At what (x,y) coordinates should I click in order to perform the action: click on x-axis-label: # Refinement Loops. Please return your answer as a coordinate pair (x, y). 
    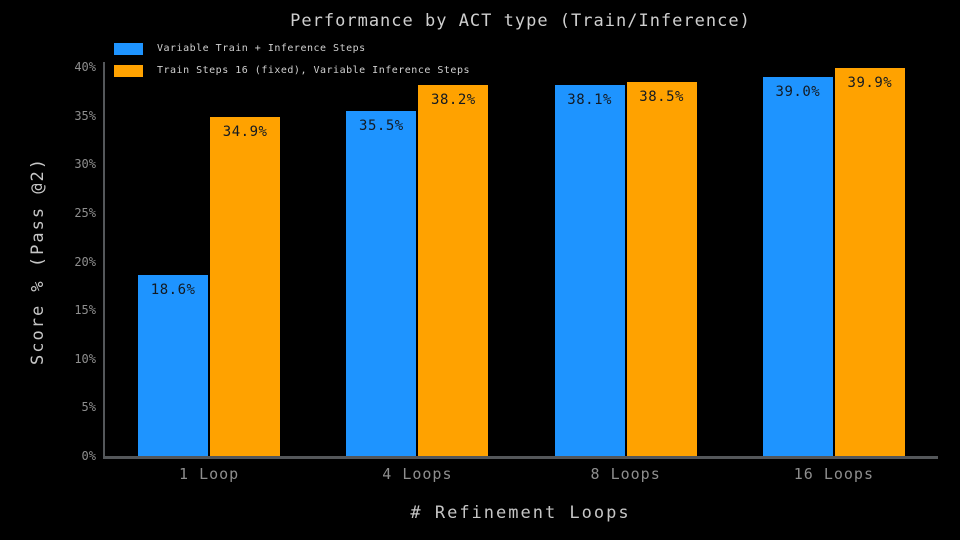
    Looking at the image, I should click on (520, 513).